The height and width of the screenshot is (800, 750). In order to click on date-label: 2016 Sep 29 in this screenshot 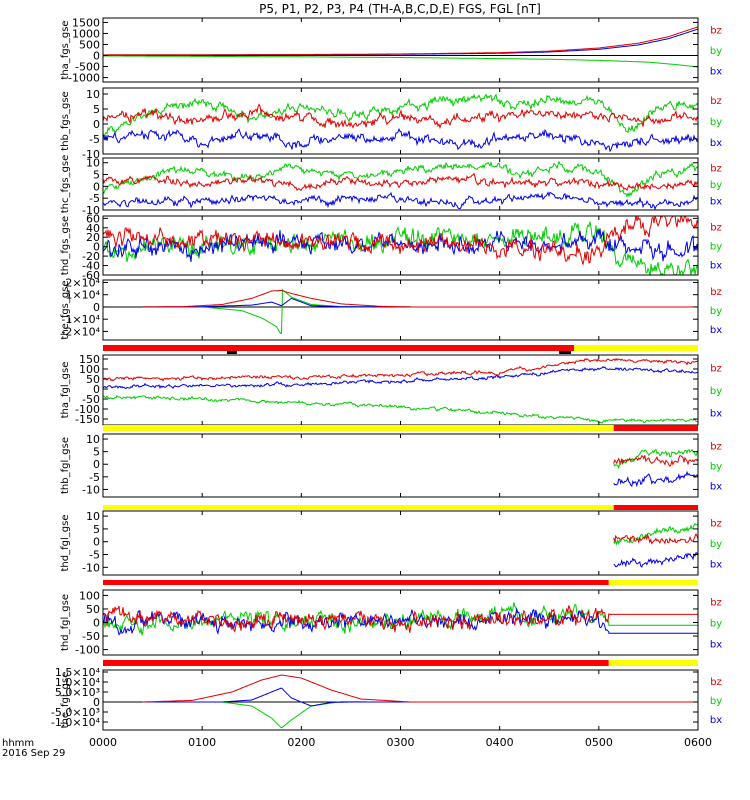, I will do `click(33, 753)`.